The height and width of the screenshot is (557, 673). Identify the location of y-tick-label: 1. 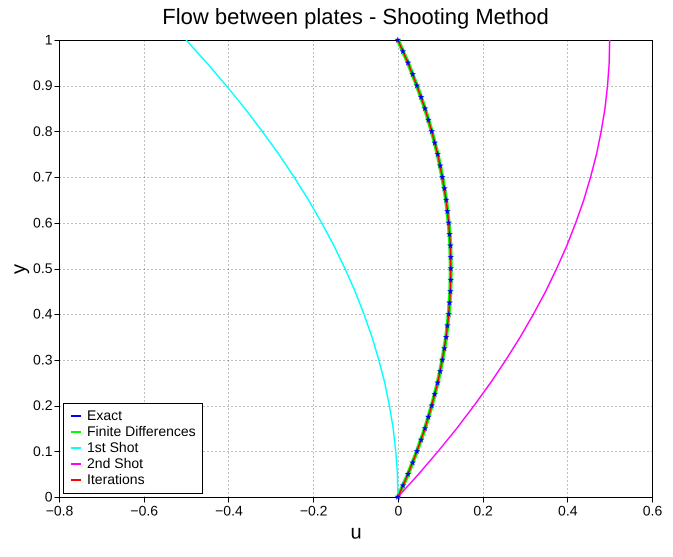
(48, 40).